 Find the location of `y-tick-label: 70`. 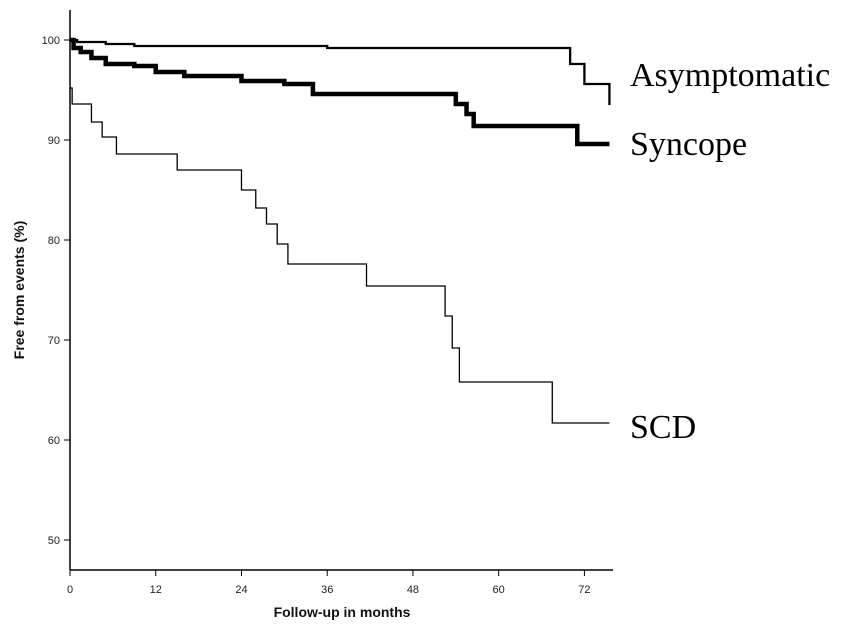

y-tick-label: 70 is located at coordinates (54, 341).